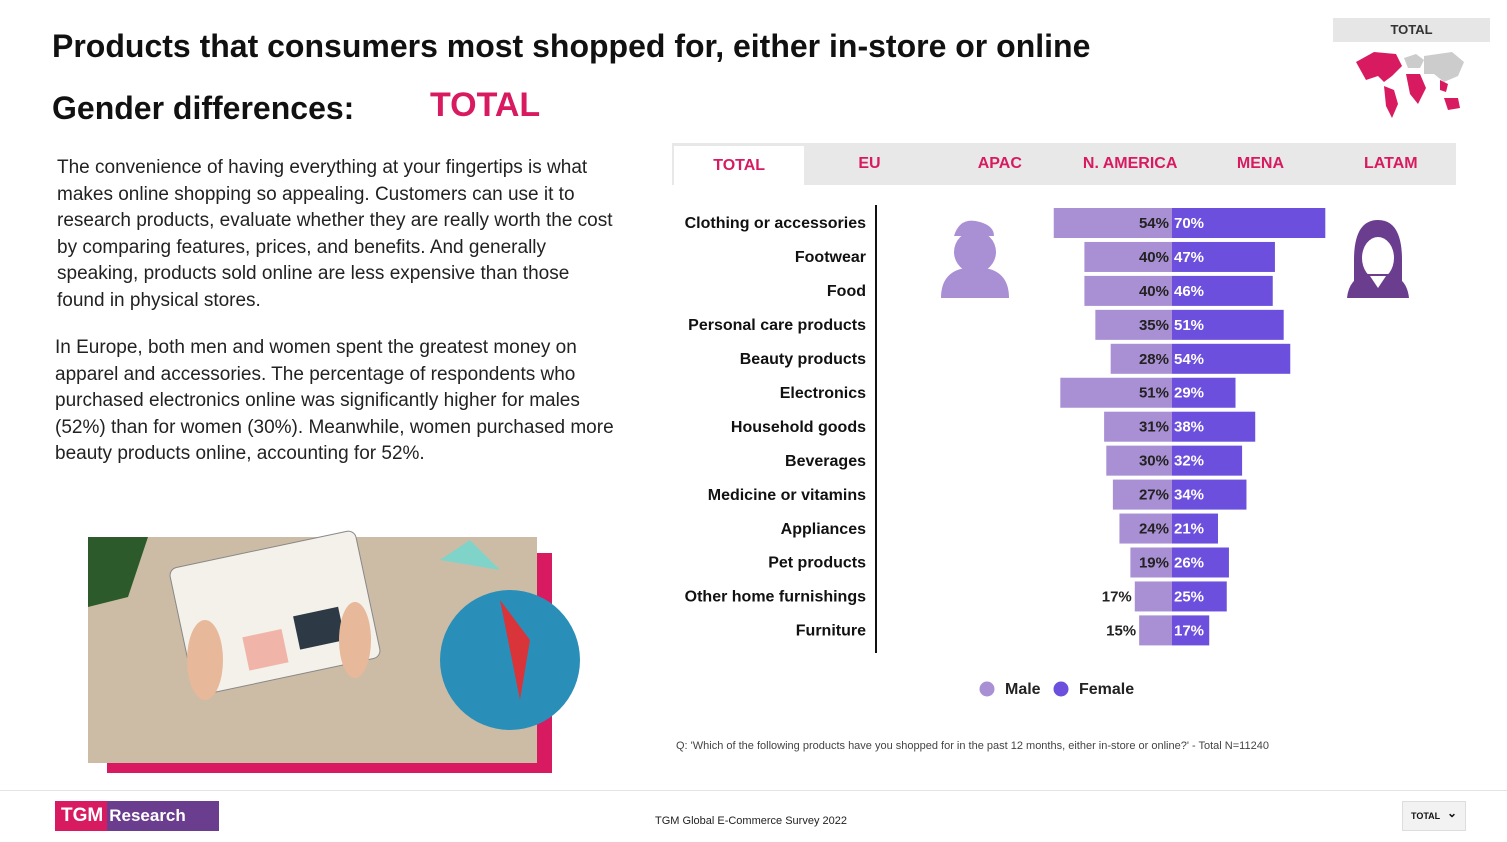 Image resolution: width=1507 pixels, height=842 pixels. I want to click on tab: LATAM, so click(1391, 163).